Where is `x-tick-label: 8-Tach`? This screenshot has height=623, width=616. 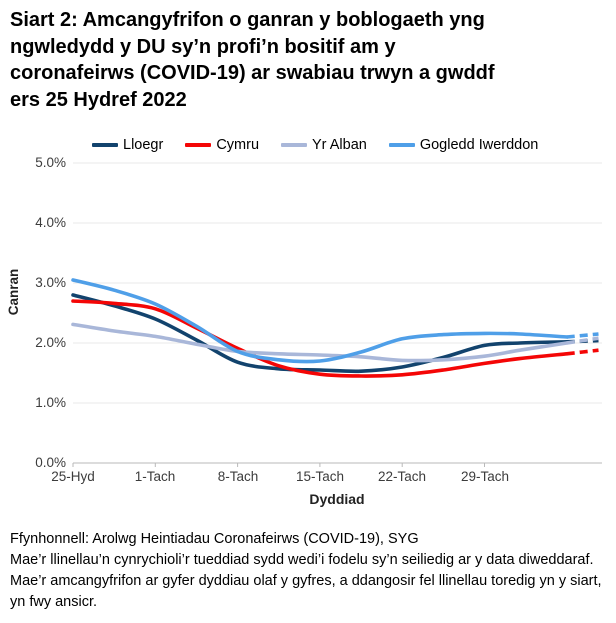 x-tick-label: 8-Tach is located at coordinates (238, 476).